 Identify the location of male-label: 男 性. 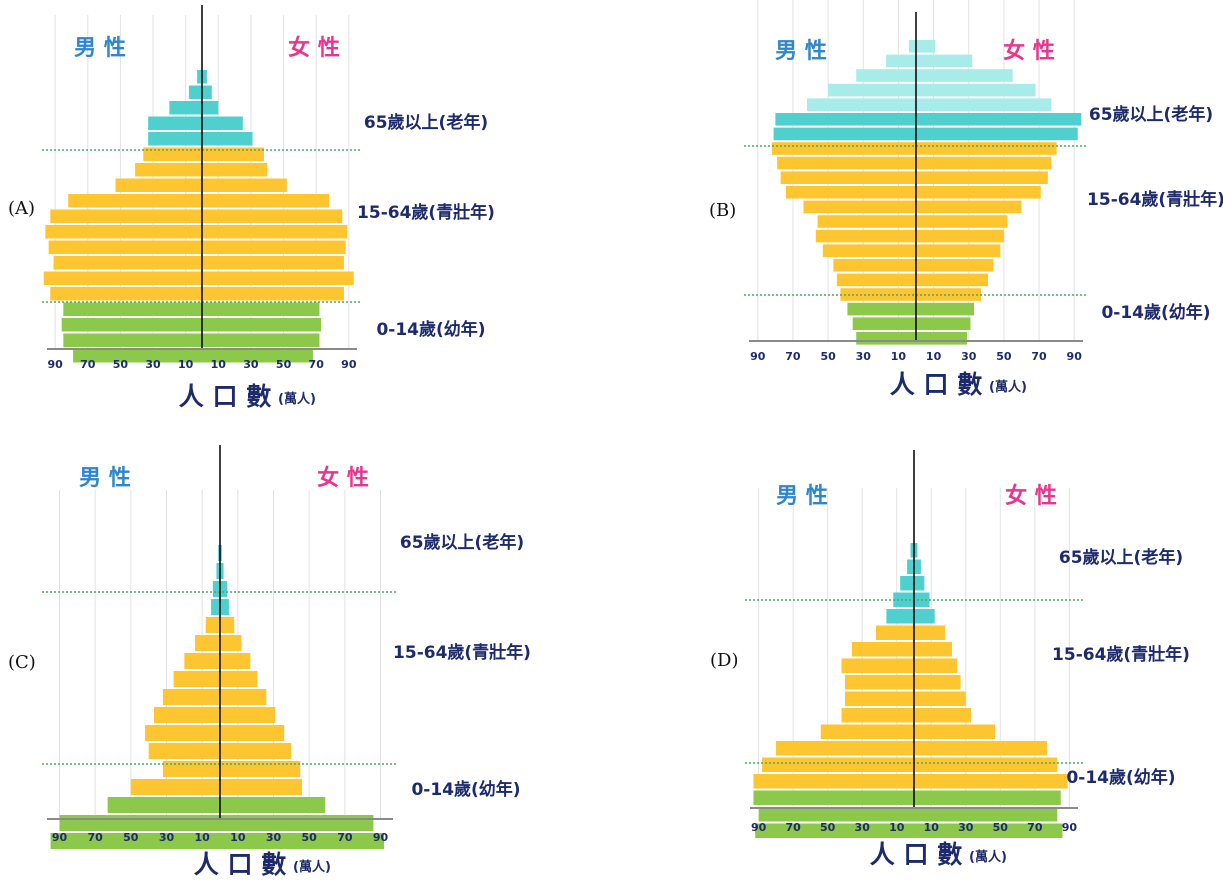
(105, 478).